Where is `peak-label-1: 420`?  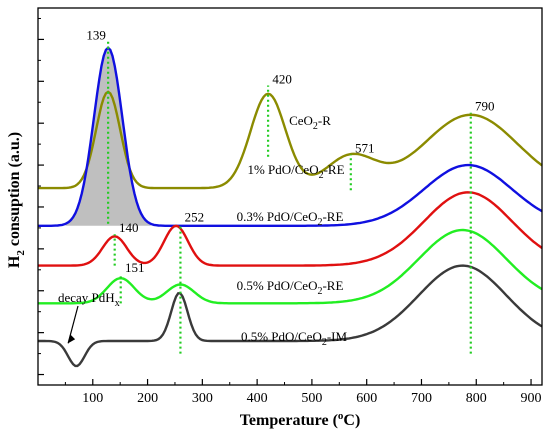 peak-label-1: 420 is located at coordinates (282, 78).